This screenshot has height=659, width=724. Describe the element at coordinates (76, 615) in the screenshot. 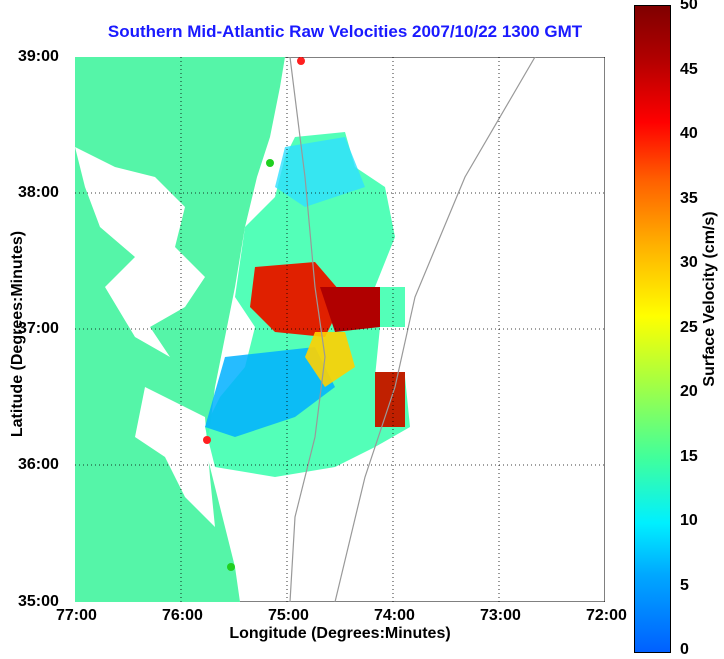

I see `x-tick: 77:00` at that location.